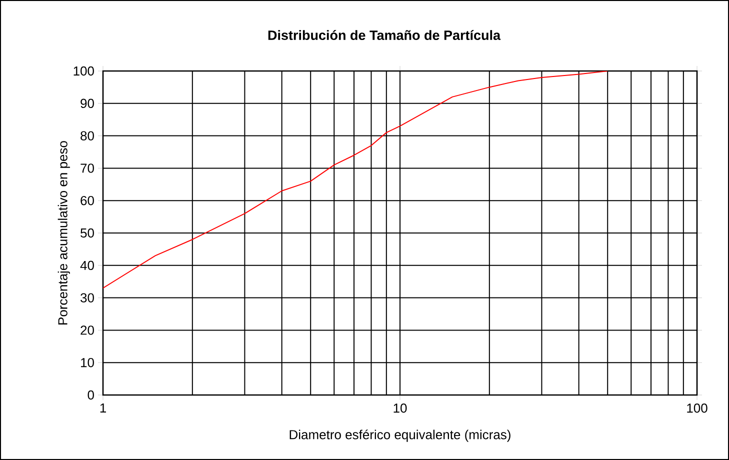 Image resolution: width=729 pixels, height=460 pixels. I want to click on y-tick-label: 0, so click(91, 395).